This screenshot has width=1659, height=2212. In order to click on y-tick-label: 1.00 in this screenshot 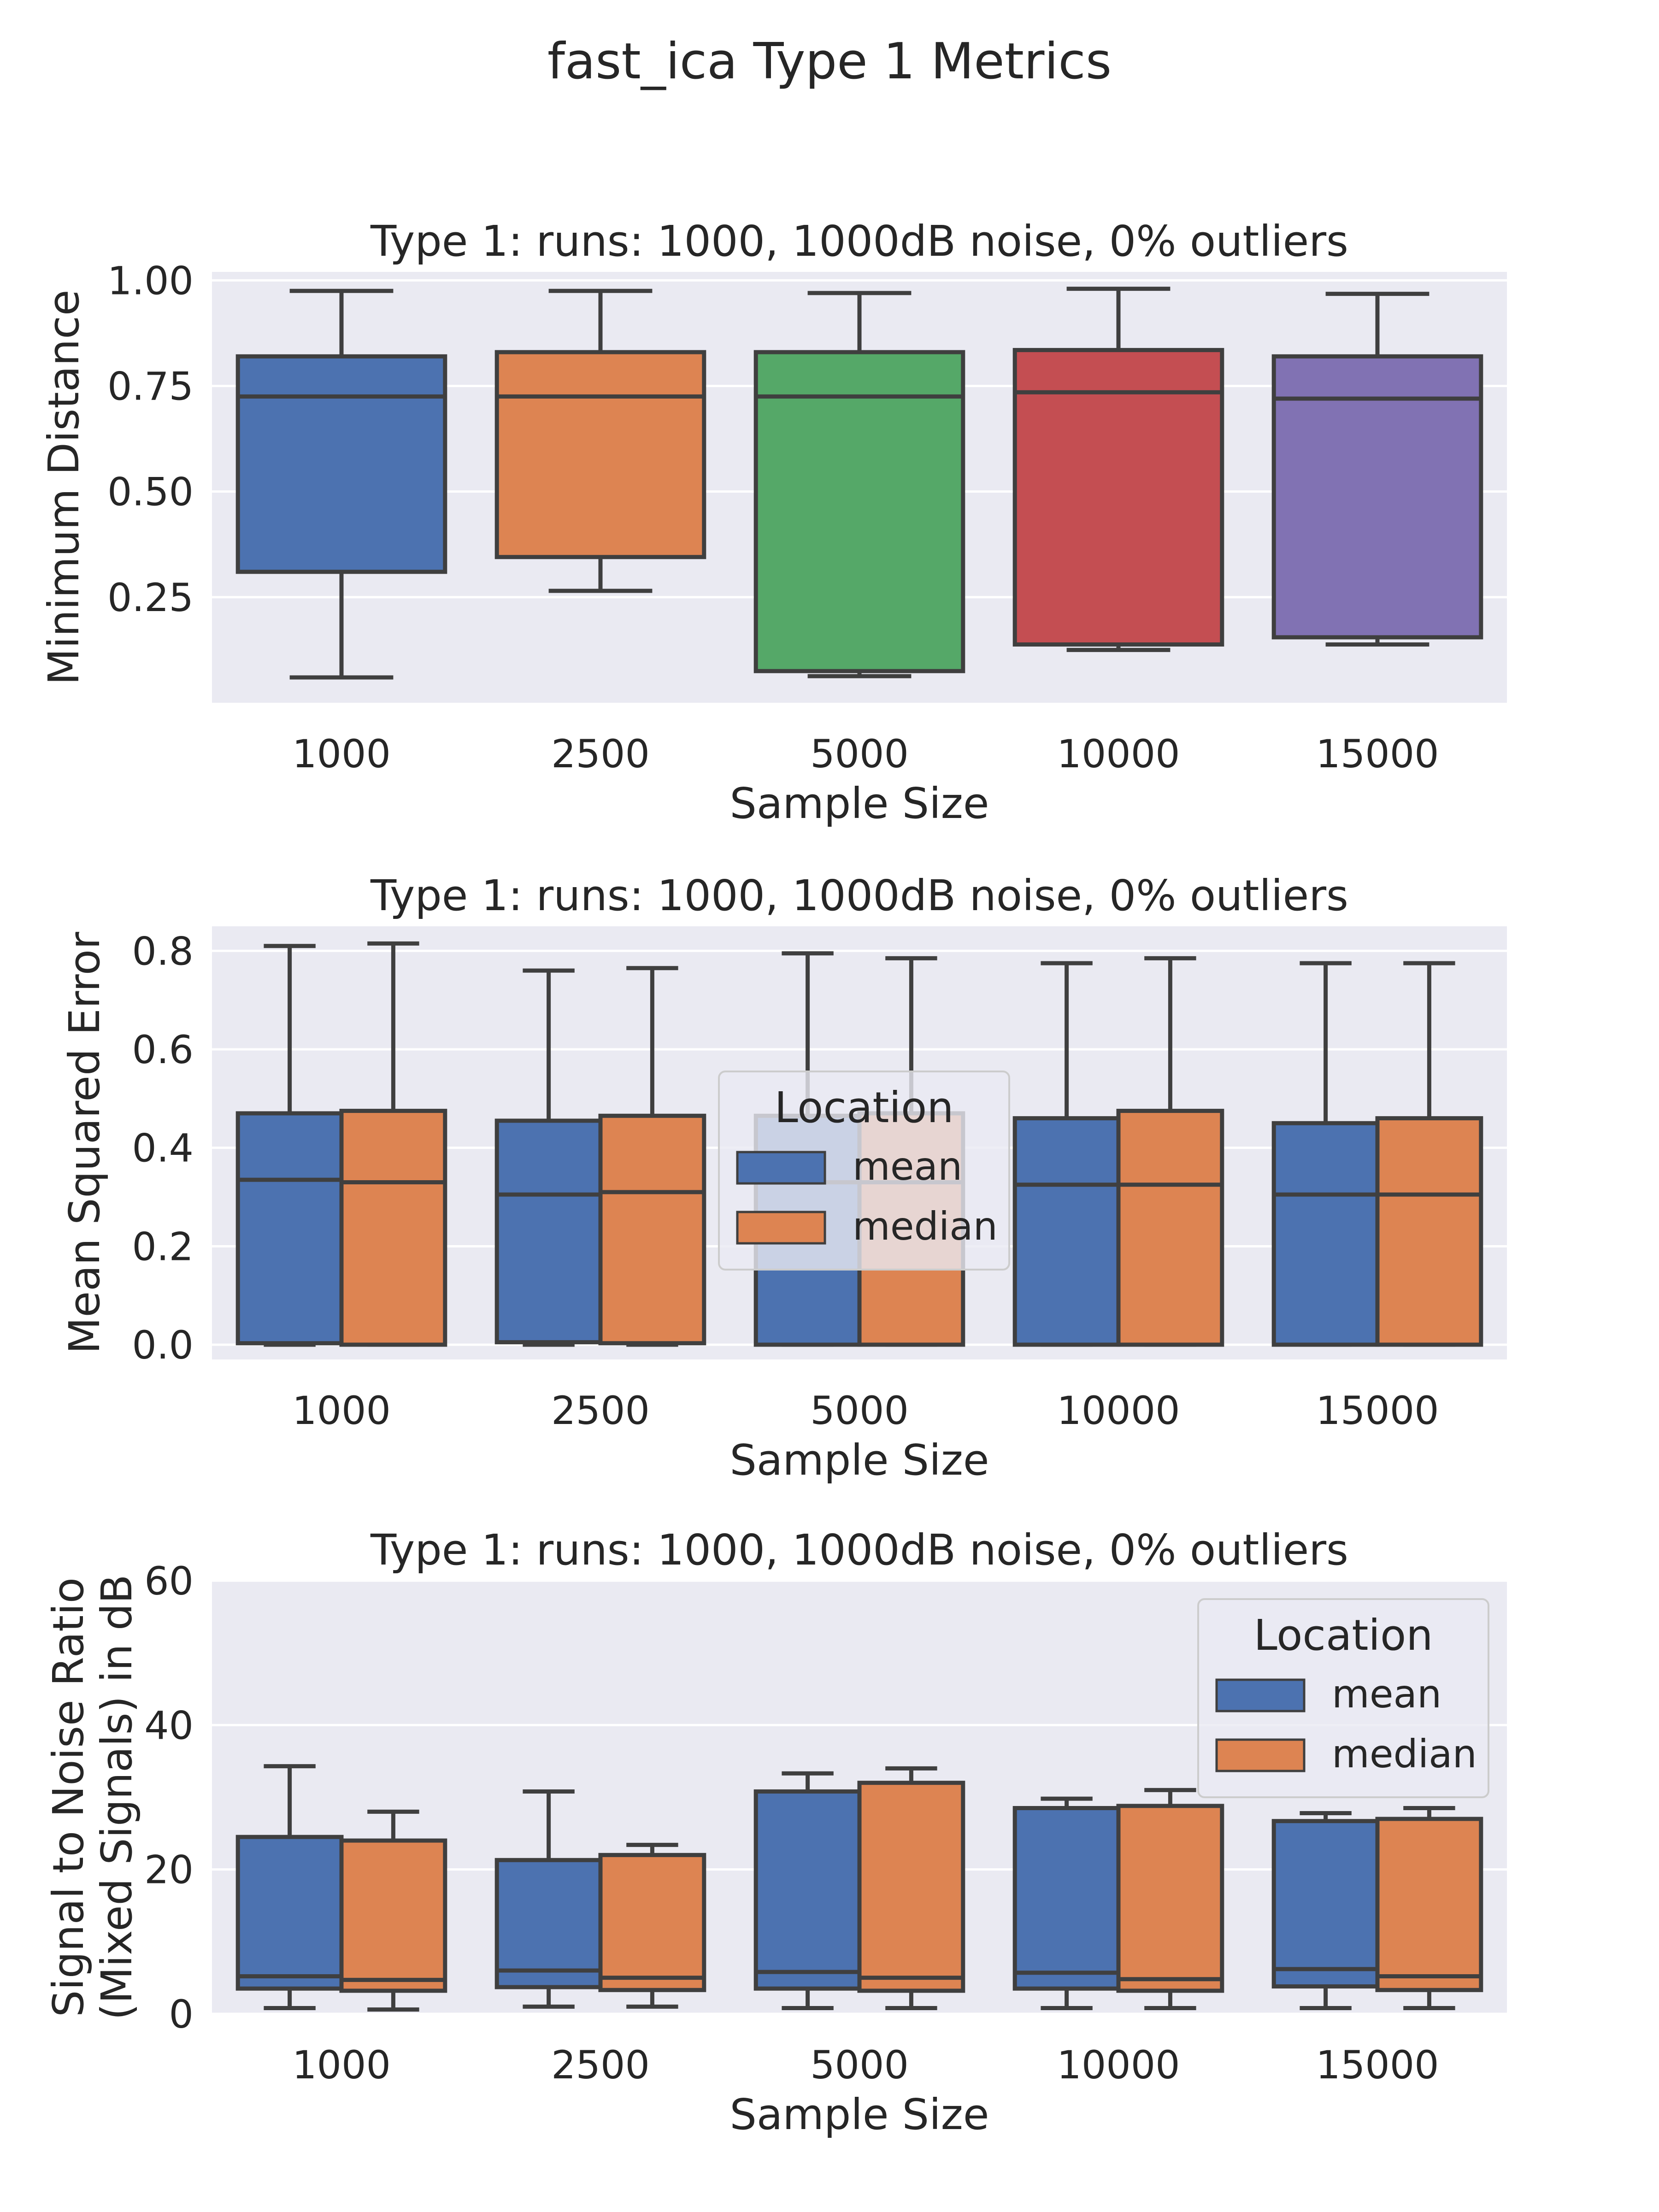, I will do `click(150, 280)`.